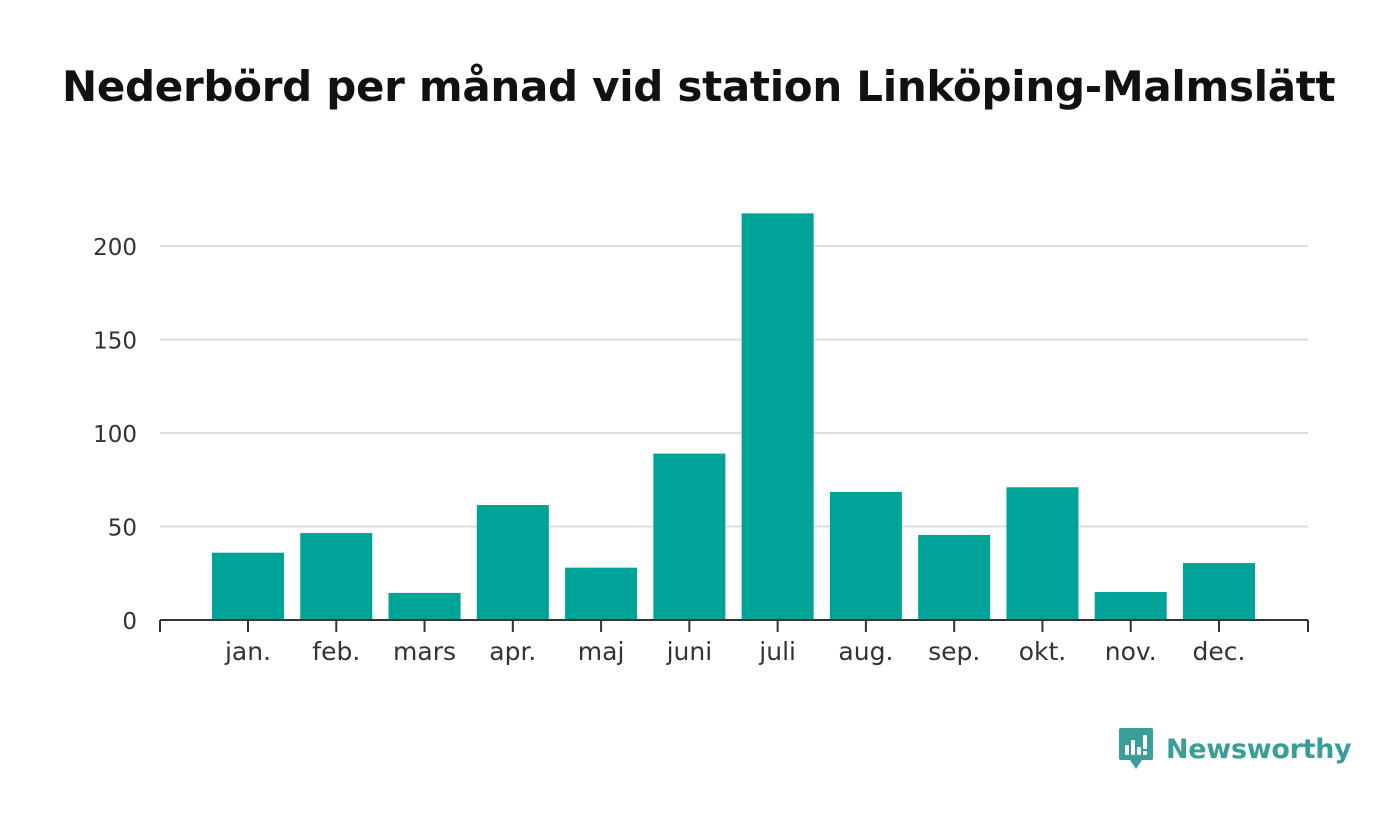 The height and width of the screenshot is (831, 1400). Describe the element at coordinates (1259, 749) in the screenshot. I see `brand-name: Newsworthy` at that location.